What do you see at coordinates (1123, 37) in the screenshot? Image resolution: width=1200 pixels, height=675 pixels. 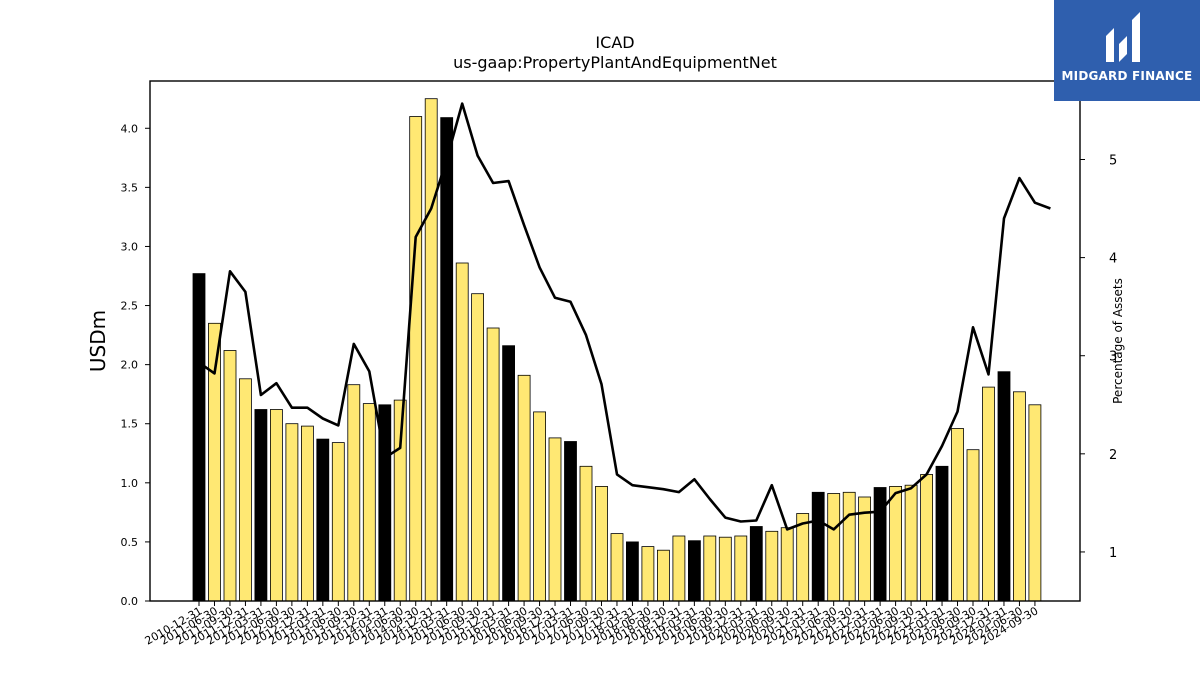 I see `logo-mark-icon` at bounding box center [1123, 37].